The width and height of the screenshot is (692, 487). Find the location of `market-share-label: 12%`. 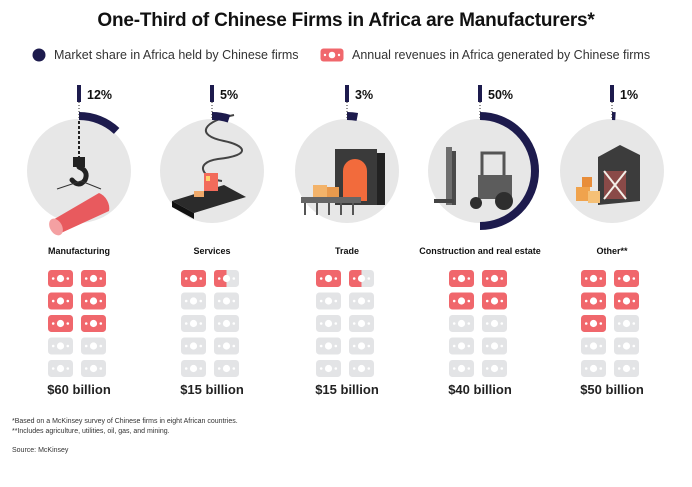

market-share-label: 12% is located at coordinates (99, 95).